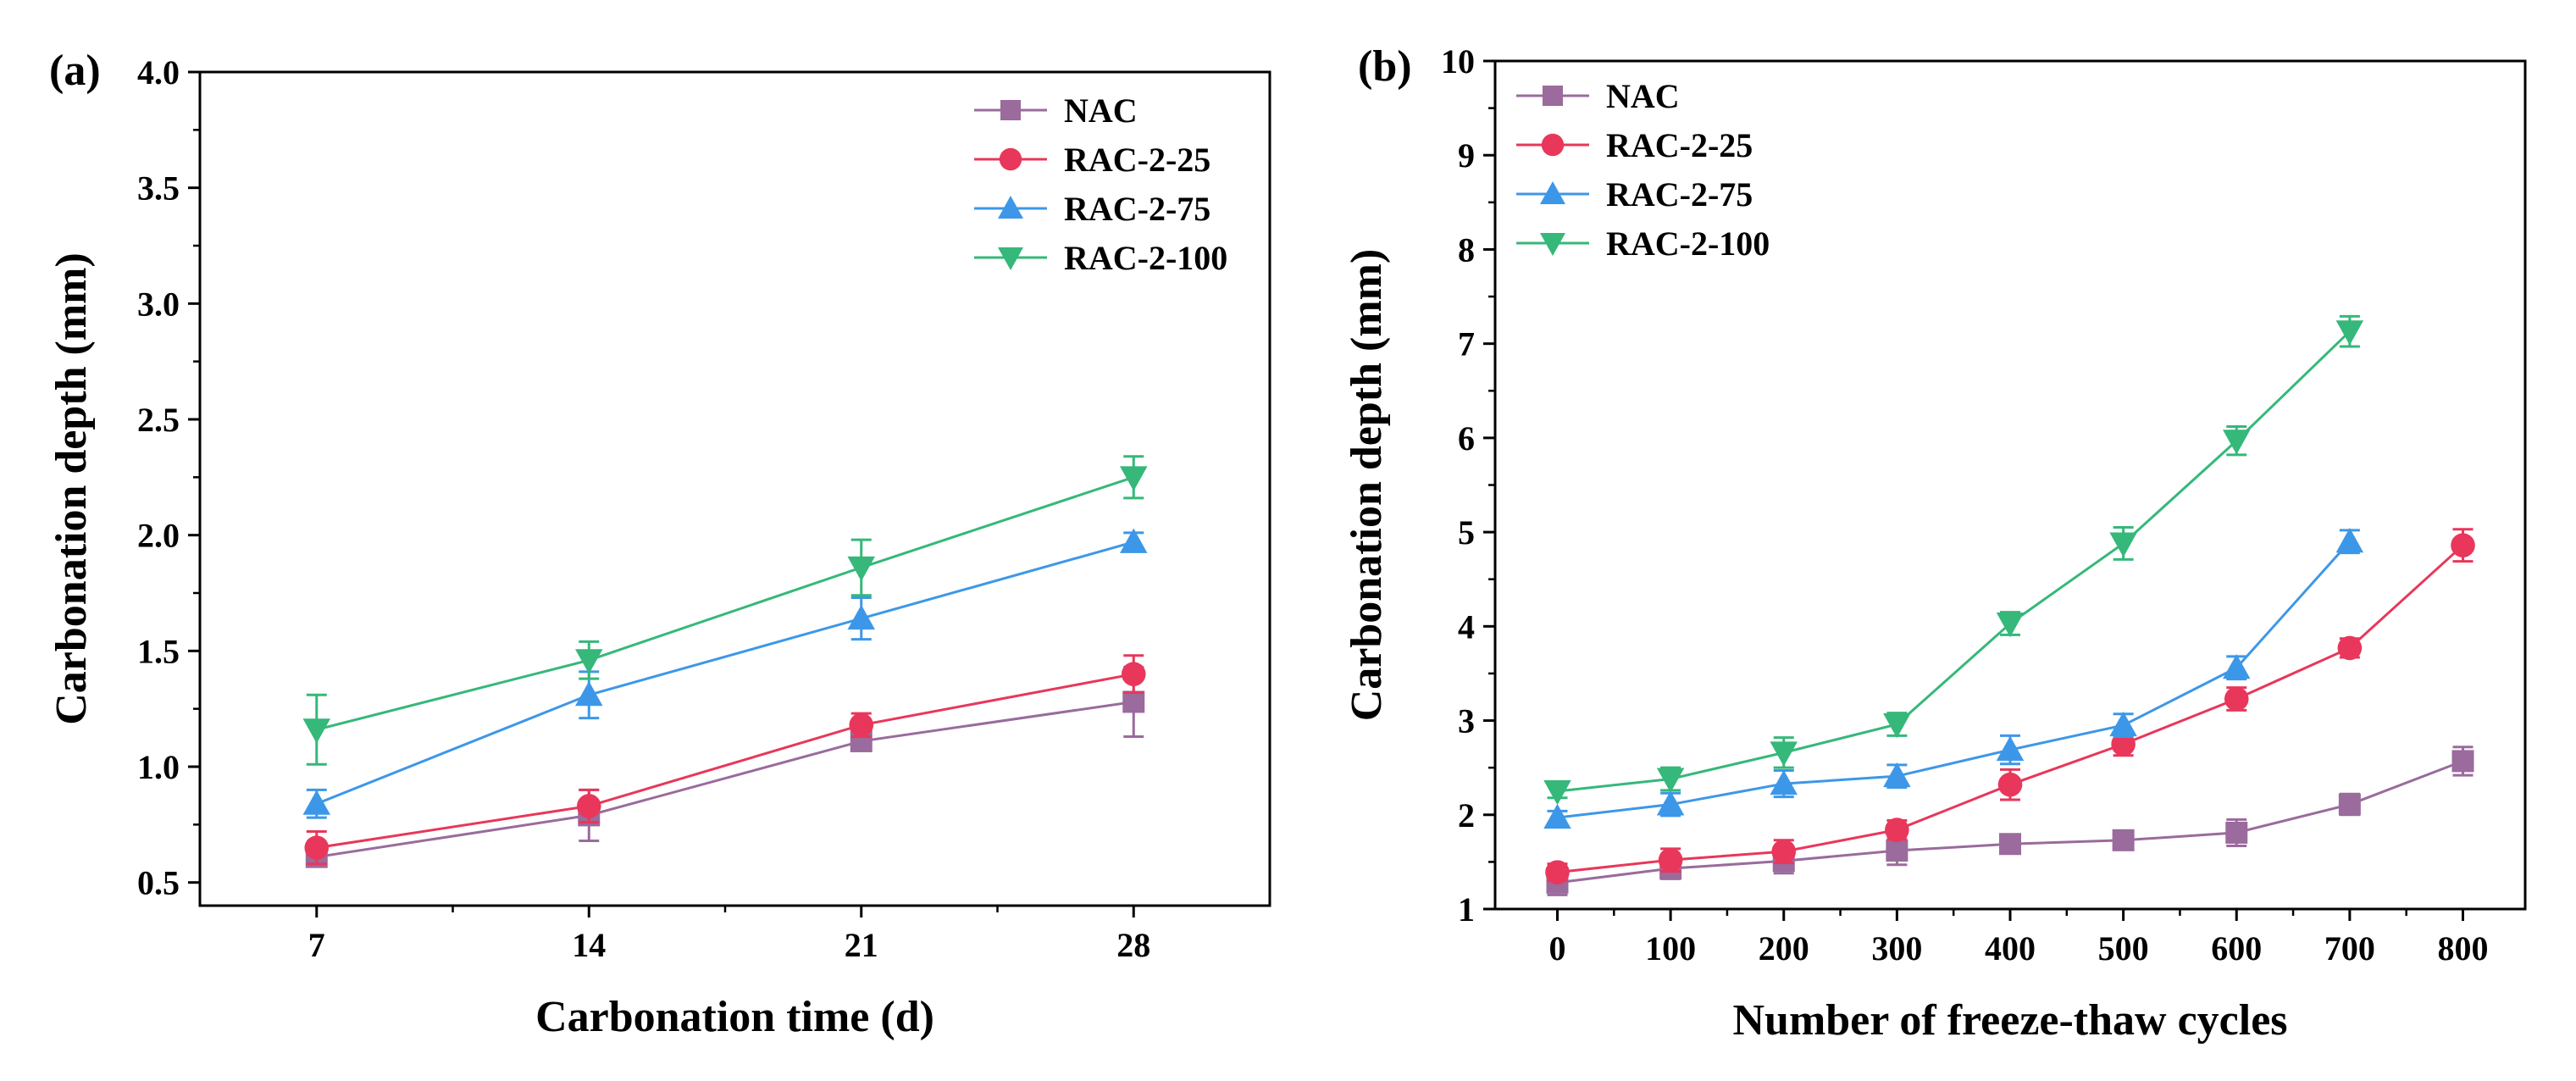  What do you see at coordinates (158, 536) in the screenshot?
I see `y-tick-label: 2.0` at bounding box center [158, 536].